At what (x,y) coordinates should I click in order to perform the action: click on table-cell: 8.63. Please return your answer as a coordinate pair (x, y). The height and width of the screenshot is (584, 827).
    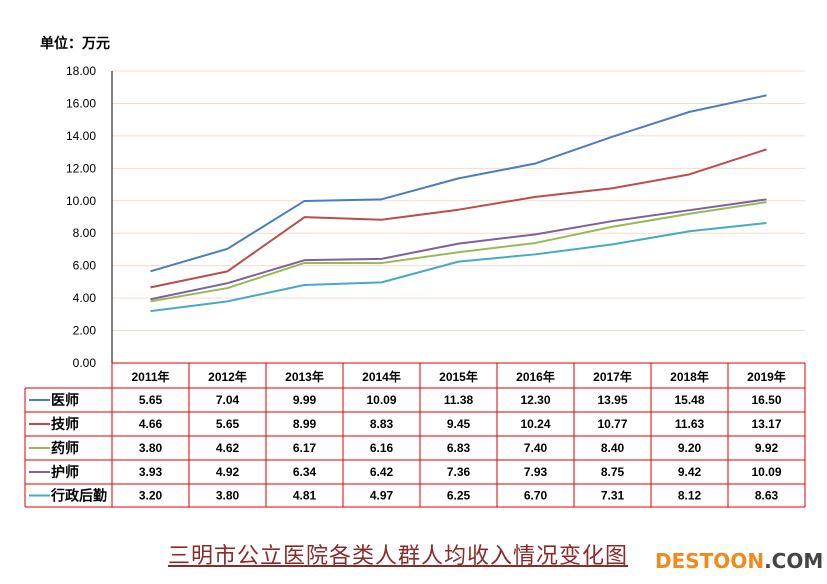
    Looking at the image, I should click on (767, 496).